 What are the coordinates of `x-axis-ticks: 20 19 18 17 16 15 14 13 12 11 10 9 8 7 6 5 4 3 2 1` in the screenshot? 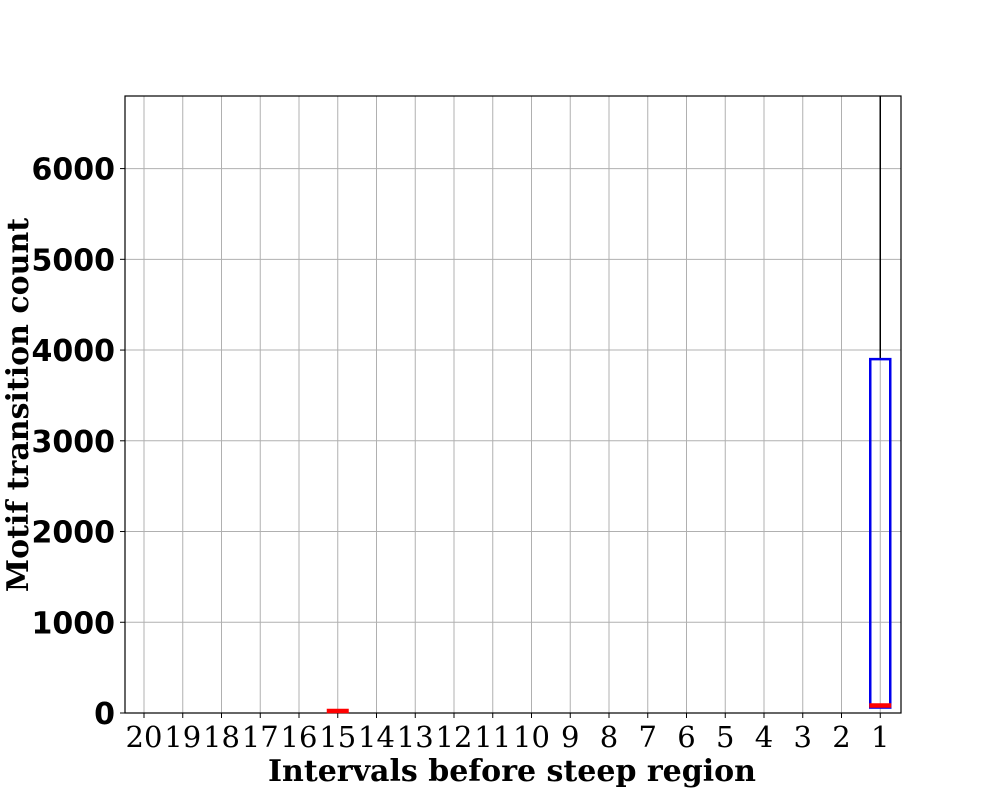 It's located at (507, 733).